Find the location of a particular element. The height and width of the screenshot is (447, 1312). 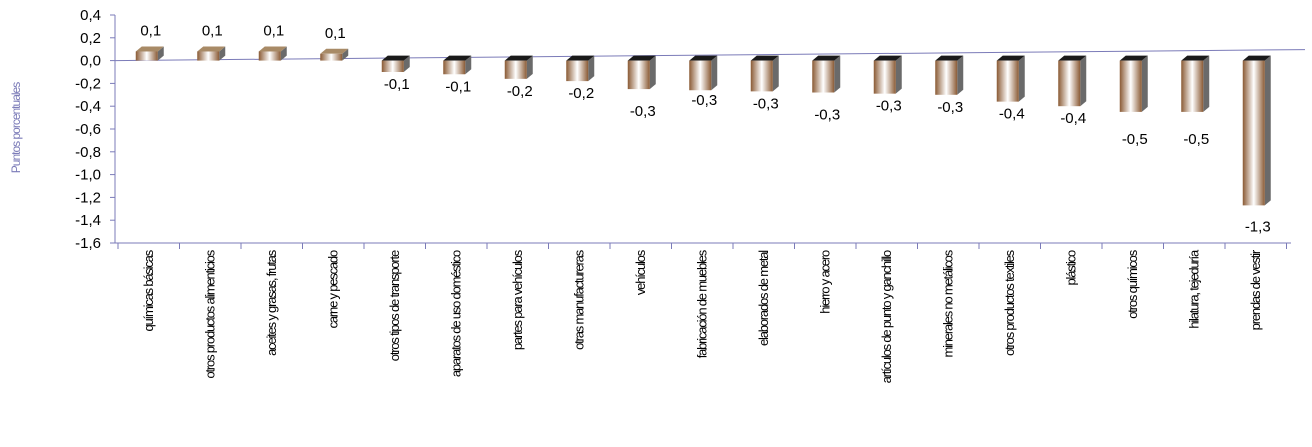

category-label: vehículos is located at coordinates (640, 272).